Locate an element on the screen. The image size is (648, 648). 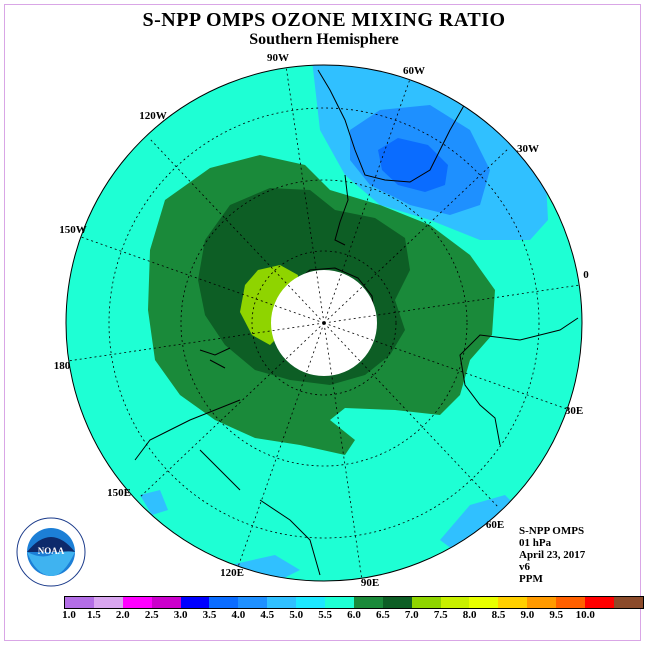
info-instrument: S-NPP OMPS is located at coordinates (552, 531).